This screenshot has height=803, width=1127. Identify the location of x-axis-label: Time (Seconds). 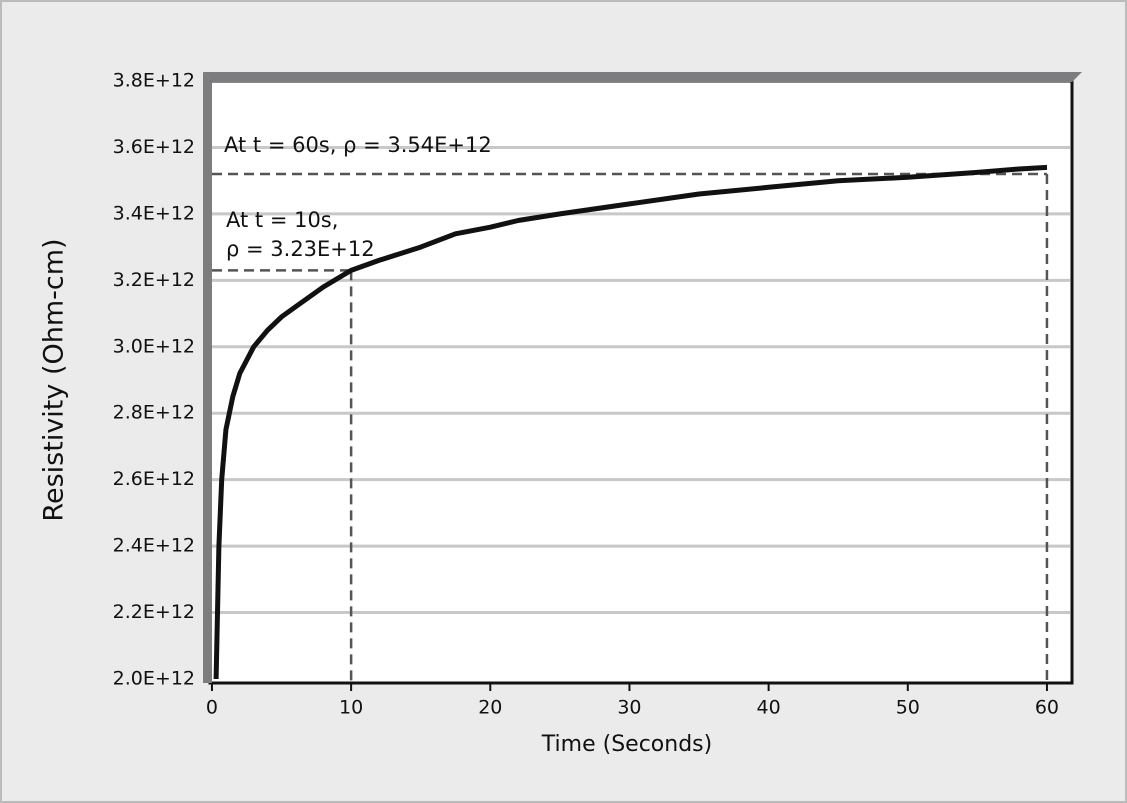
(626, 744).